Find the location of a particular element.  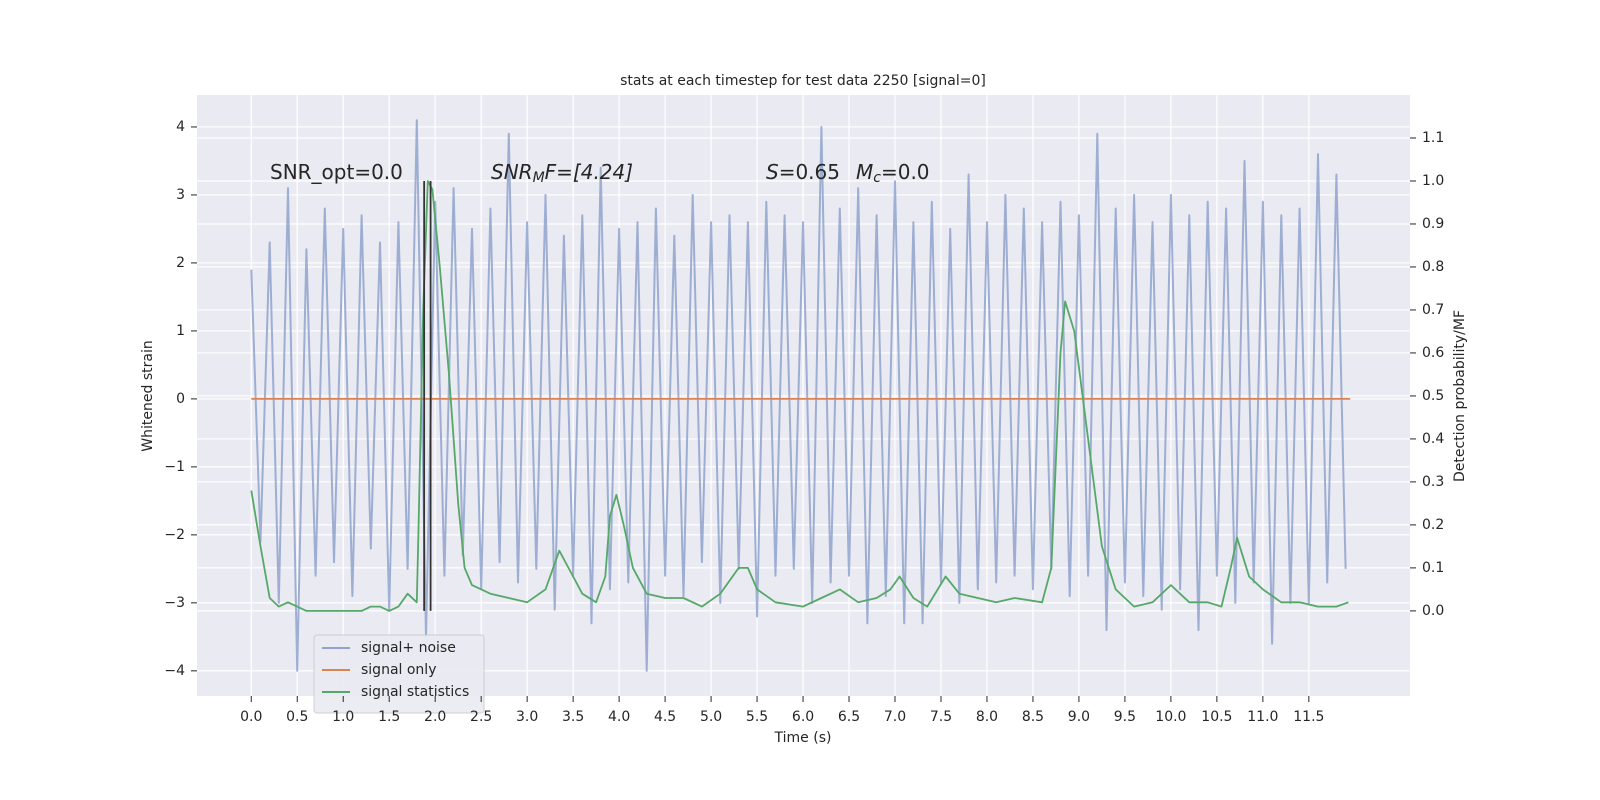

y-tick-label: 0 is located at coordinates (180, 399).